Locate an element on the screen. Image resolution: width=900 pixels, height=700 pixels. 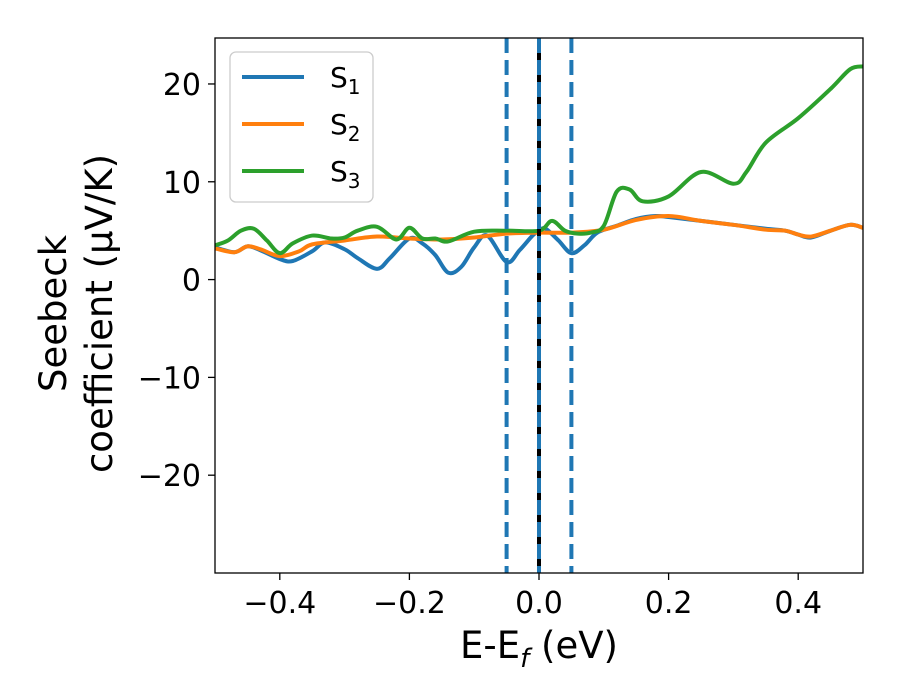
y-axis-label-line2: coefficient (μV/K) is located at coordinates (99, 313).